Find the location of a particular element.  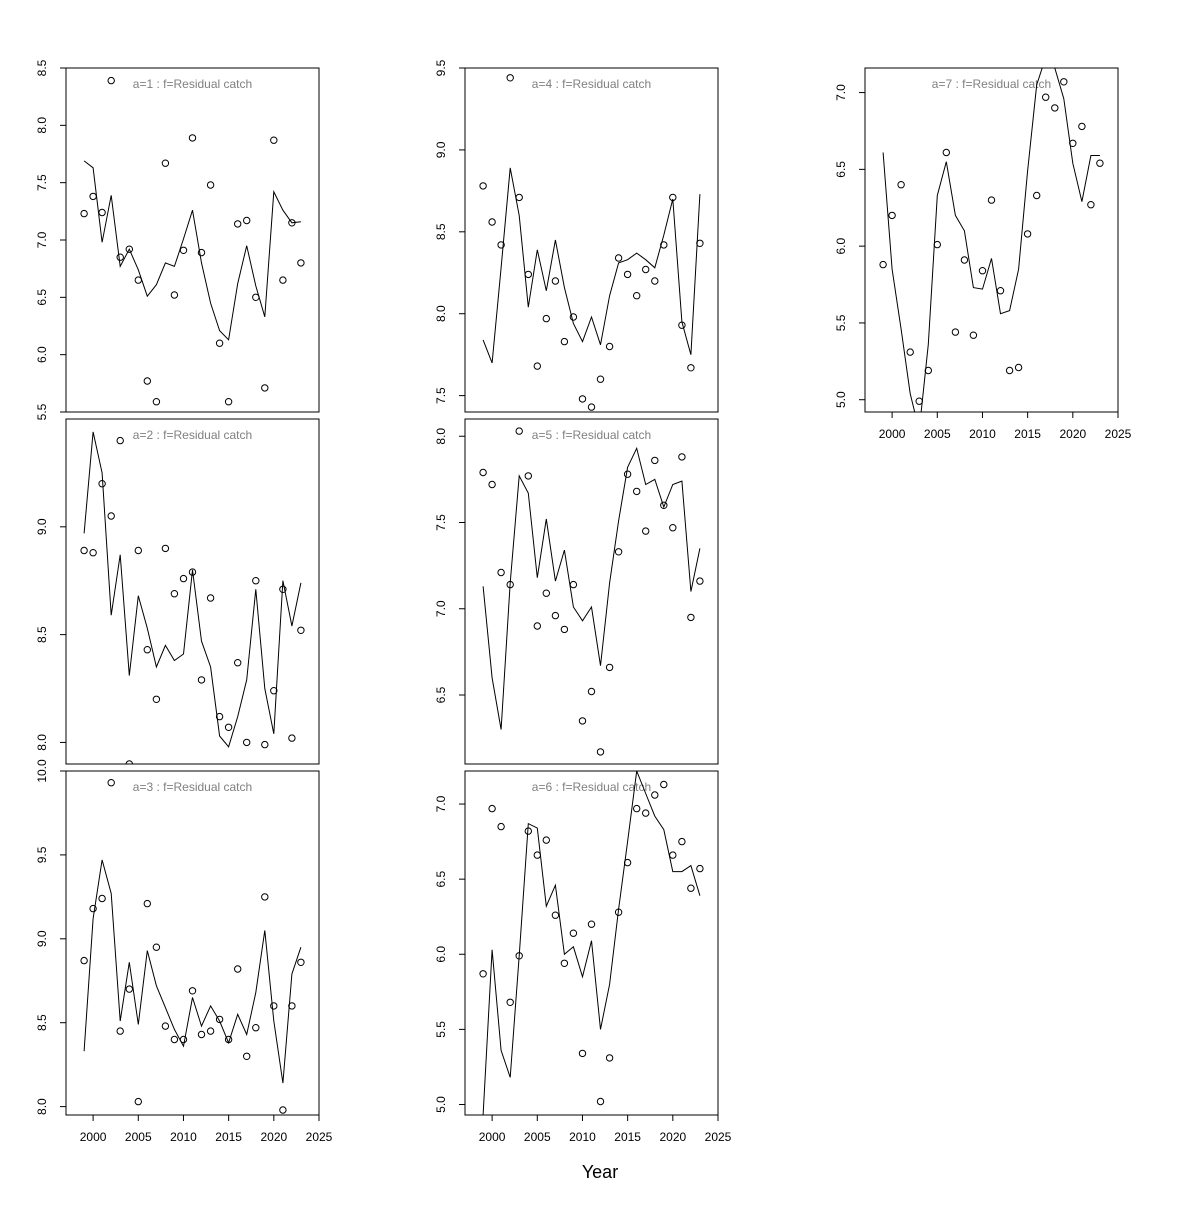

y-tick-label: 5.0 is located at coordinates (841, 399).